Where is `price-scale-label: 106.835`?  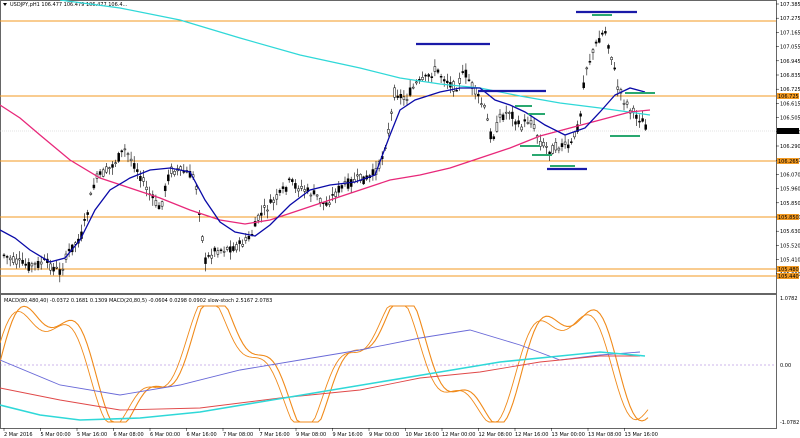 price-scale-label: 106.835 is located at coordinates (790, 76).